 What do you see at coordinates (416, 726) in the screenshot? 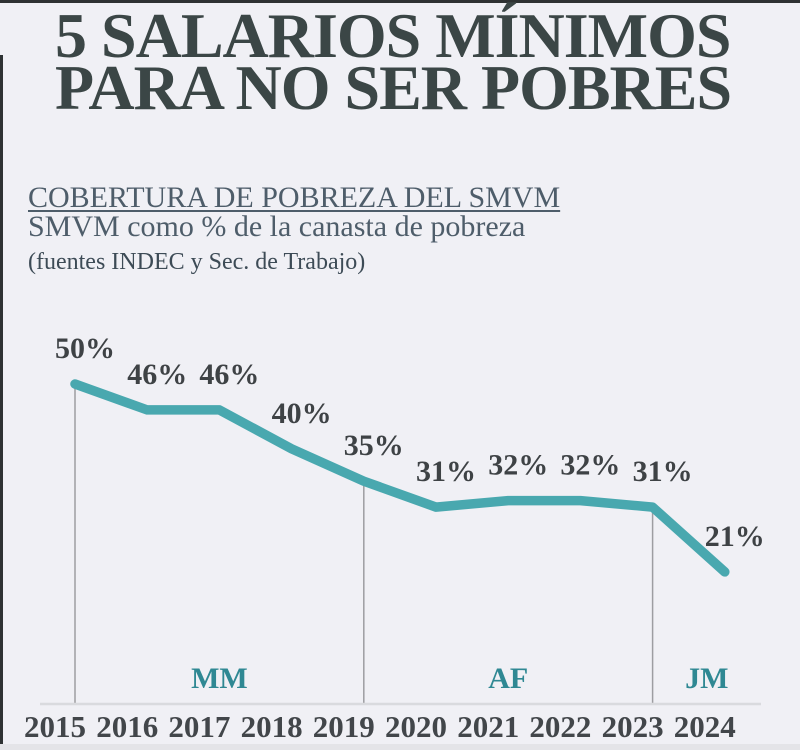
I see `x-tick-label: 2020` at bounding box center [416, 726].